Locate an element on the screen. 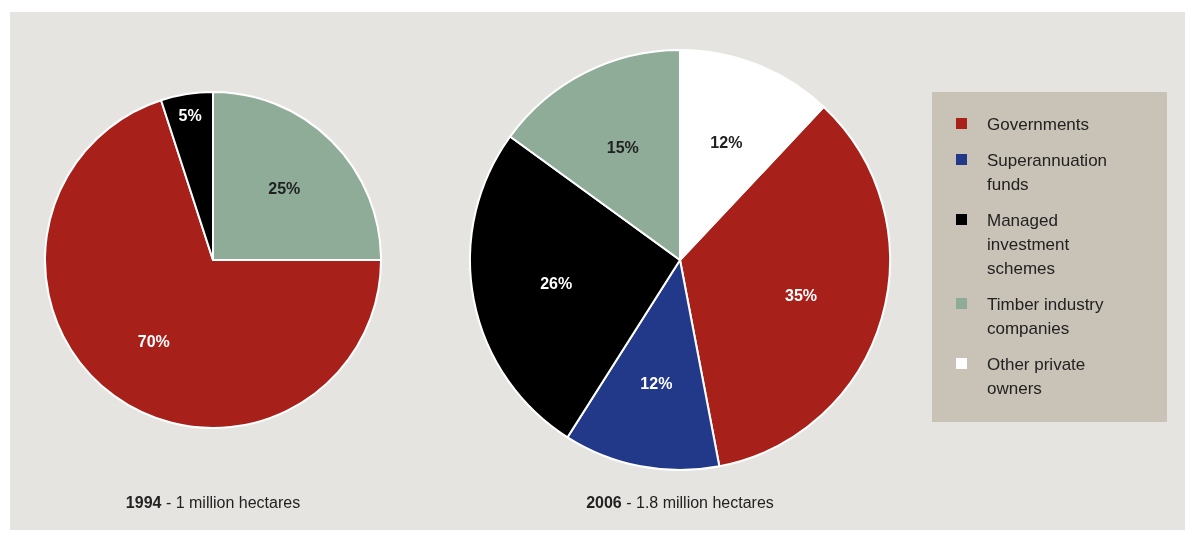 The height and width of the screenshot is (537, 1193). legend-label: Timber industry companies is located at coordinates (1046, 316).